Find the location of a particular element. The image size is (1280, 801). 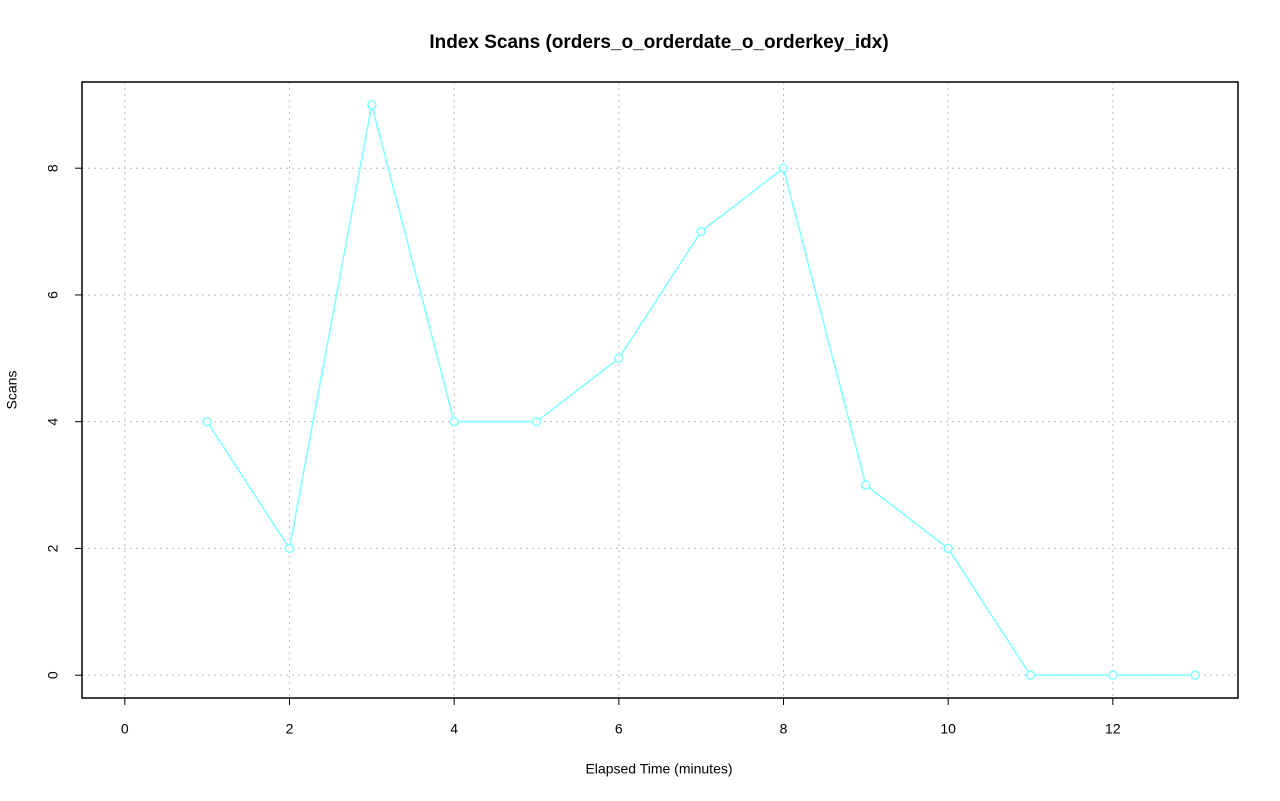

y-tick-label: 8 is located at coordinates (53, 168).